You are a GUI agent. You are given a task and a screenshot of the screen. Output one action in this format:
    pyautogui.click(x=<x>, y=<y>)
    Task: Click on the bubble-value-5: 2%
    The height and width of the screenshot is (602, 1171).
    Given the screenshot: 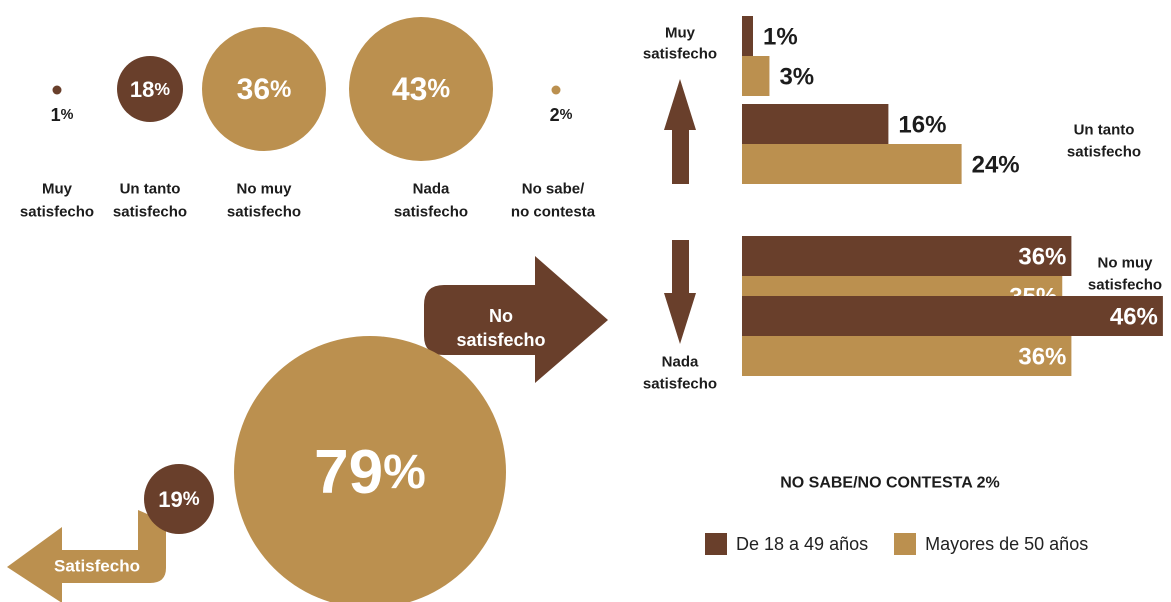 What is the action you would take?
    pyautogui.click(x=561, y=115)
    